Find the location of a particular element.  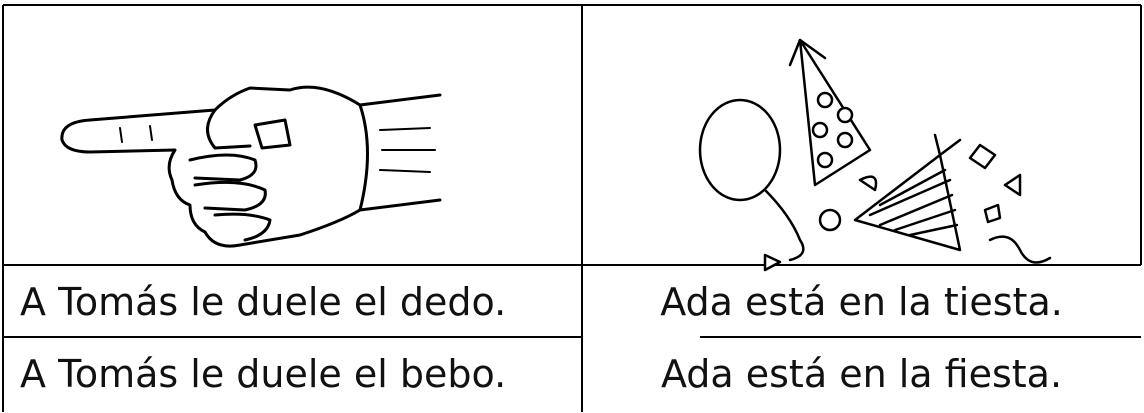

sentence: Ada está en la tiesta. is located at coordinates (861, 302).